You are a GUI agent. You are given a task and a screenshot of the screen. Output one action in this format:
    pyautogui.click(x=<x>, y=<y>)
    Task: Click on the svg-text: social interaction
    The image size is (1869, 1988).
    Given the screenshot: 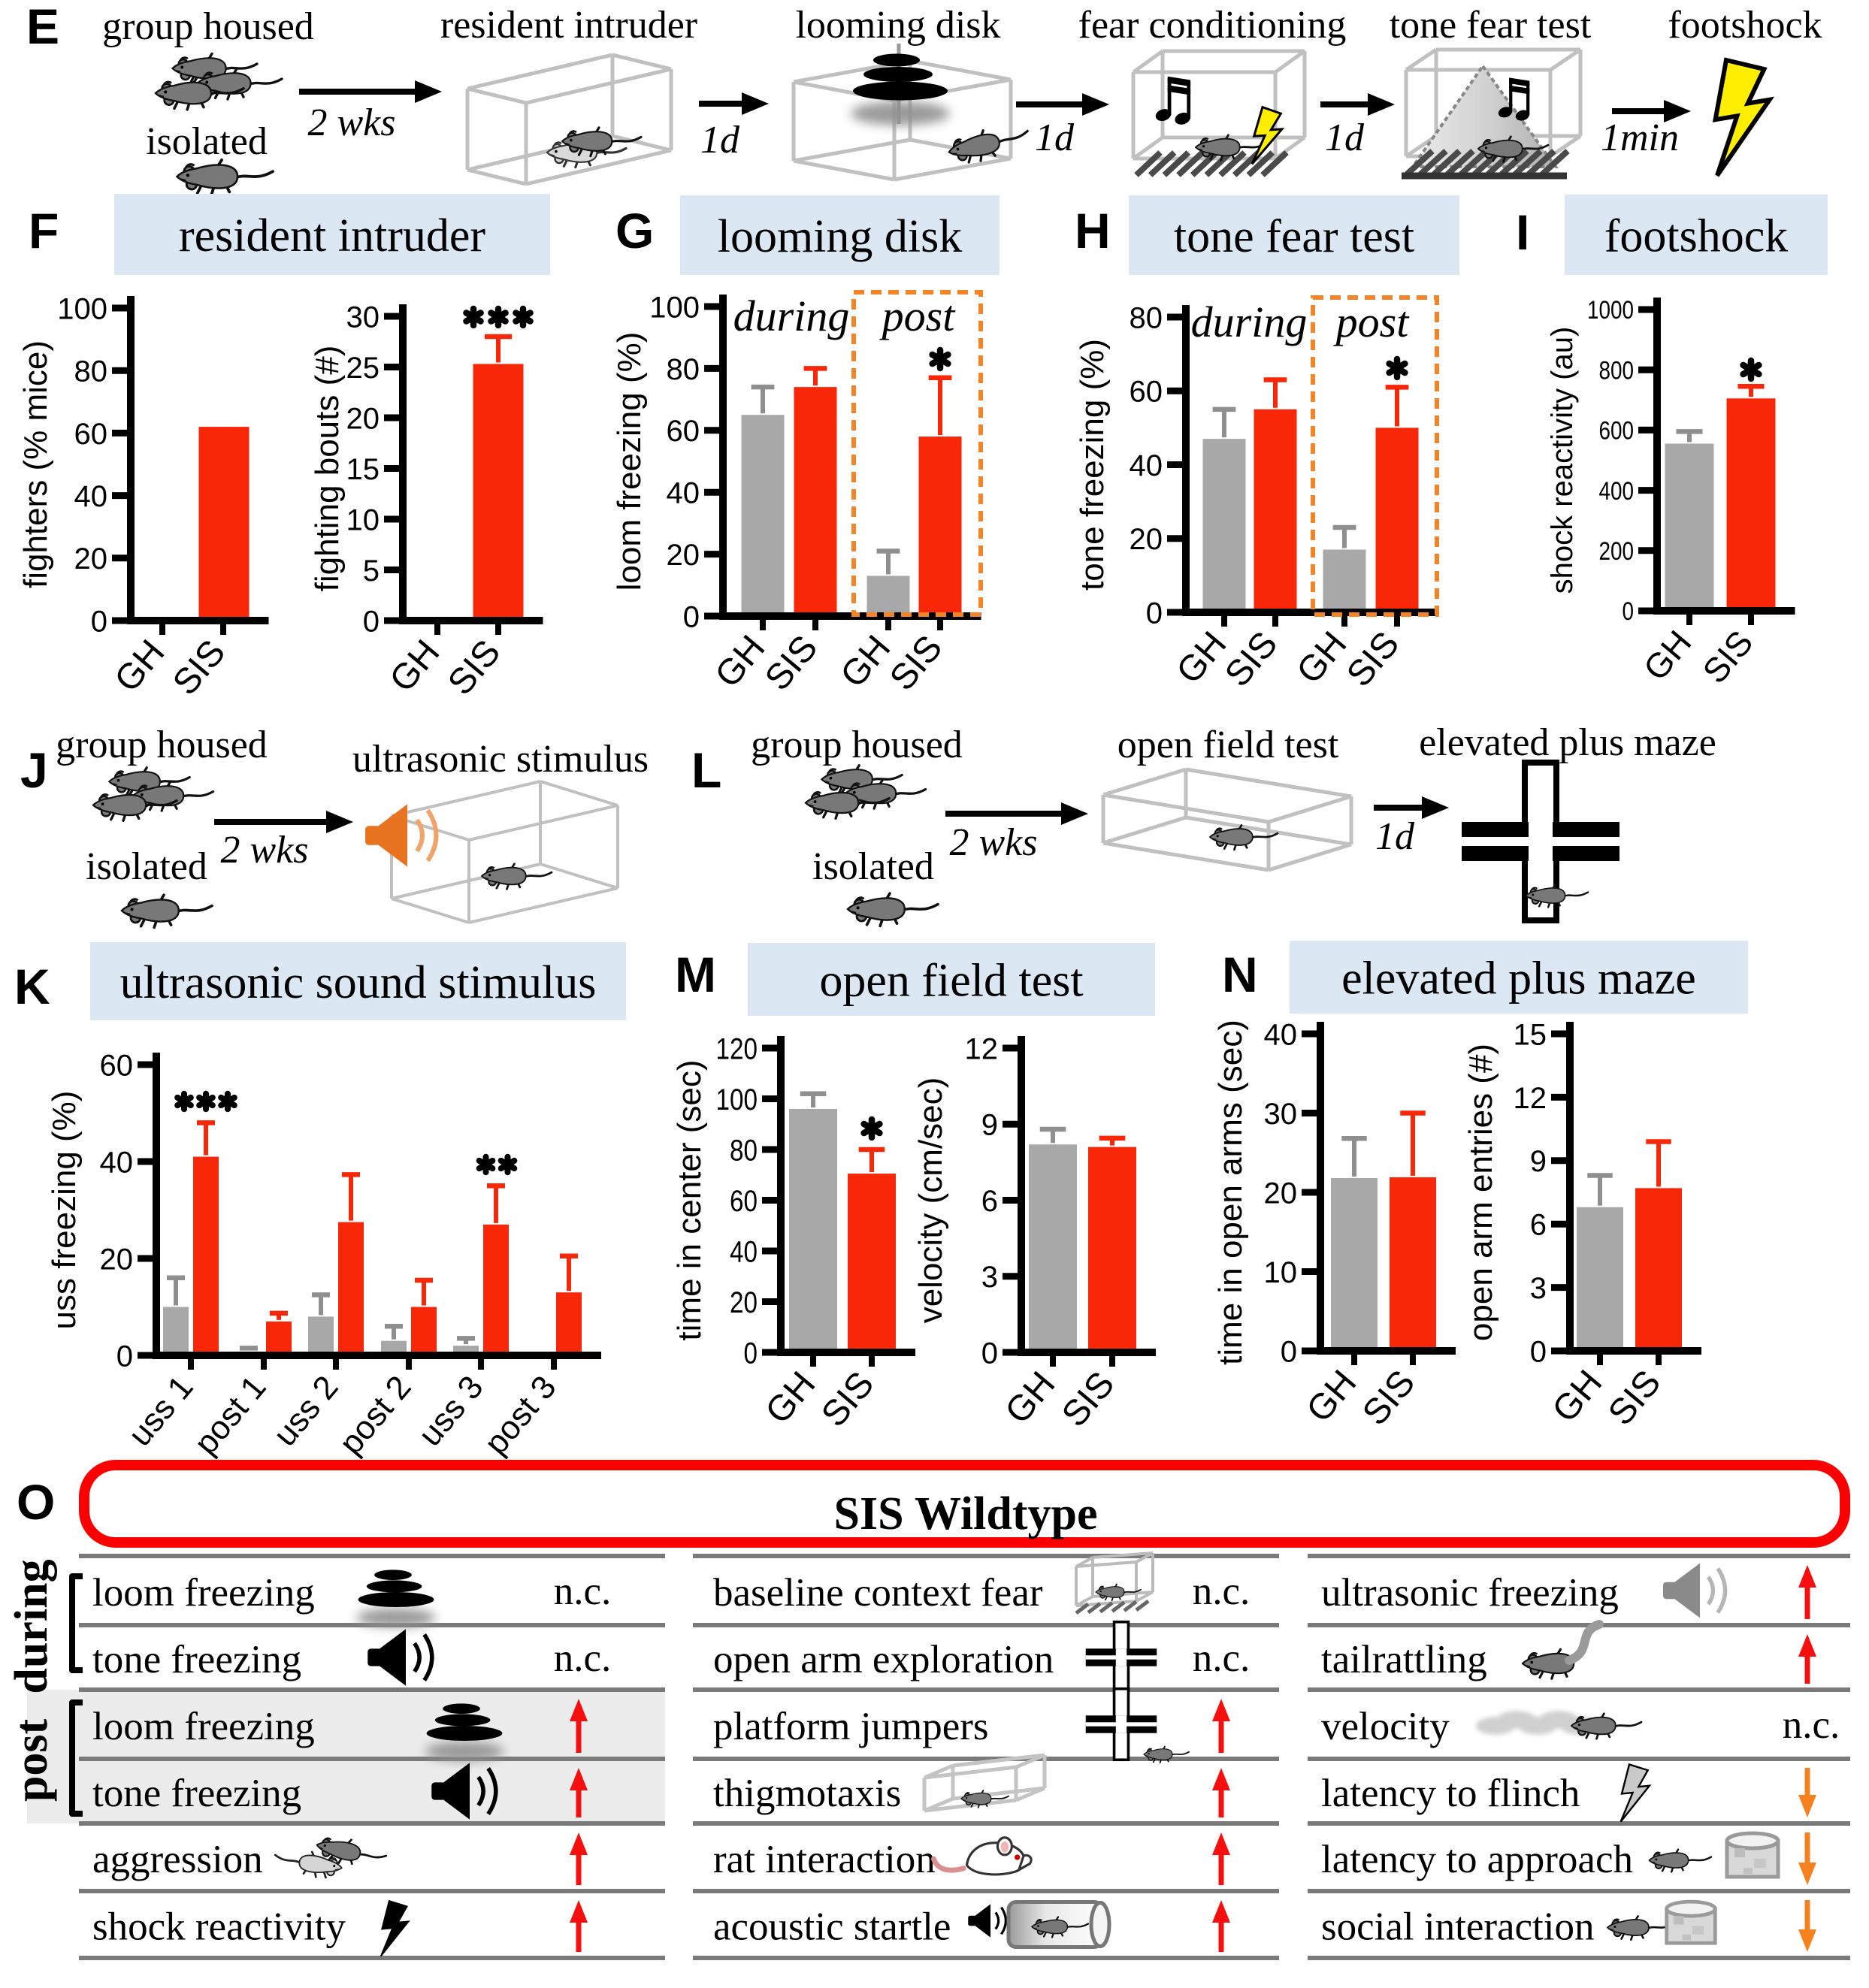 What is the action you would take?
    pyautogui.click(x=1458, y=1927)
    